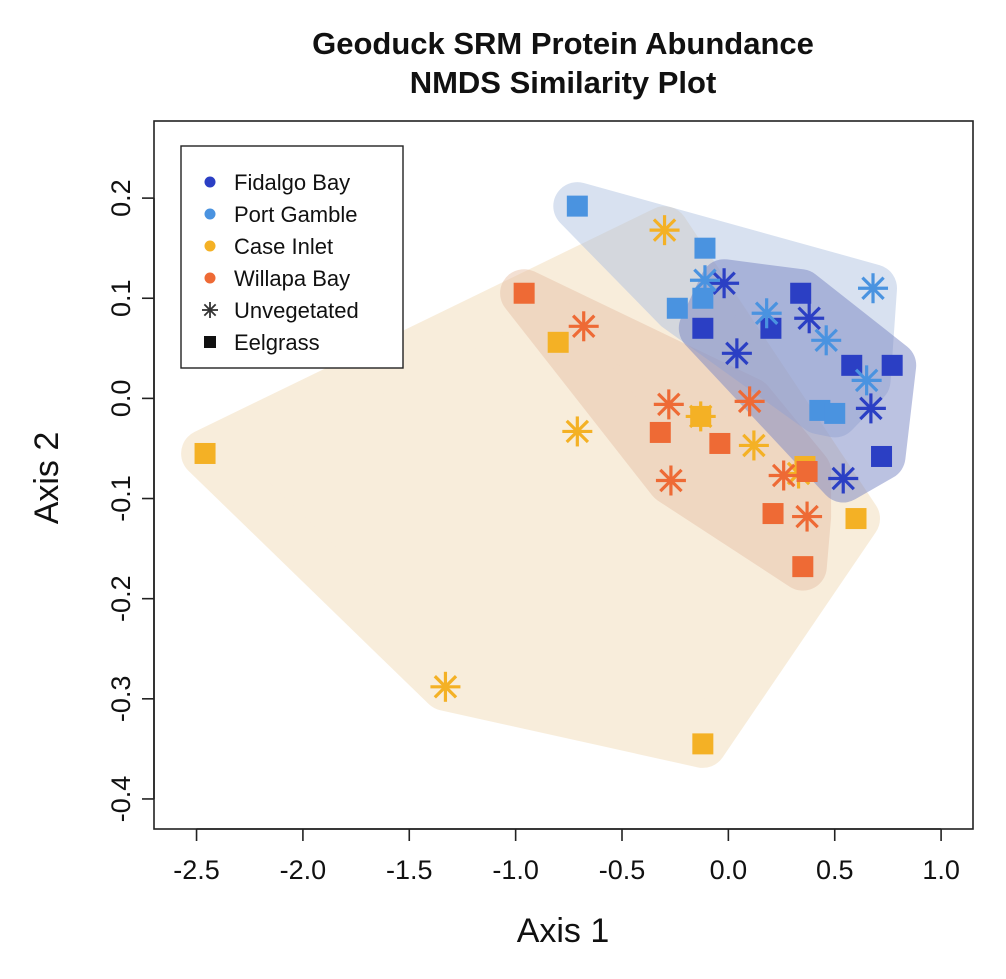 This screenshot has height=979, width=1006. I want to click on y-axis: -0.4 -0.3 -0.2 -0.1 0.0 0.1 0.2, so click(130, 501).